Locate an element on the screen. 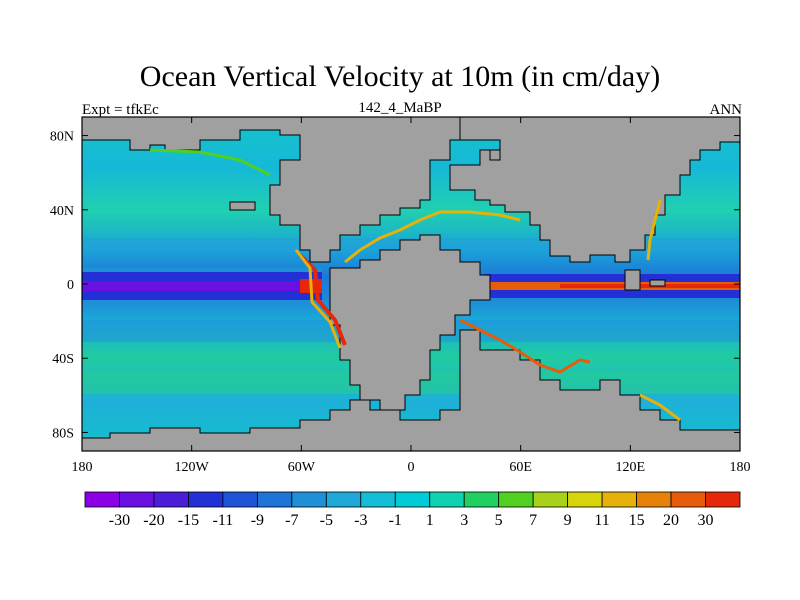 This screenshot has height=600, width=800. land-eurasia is located at coordinates (595, 189).